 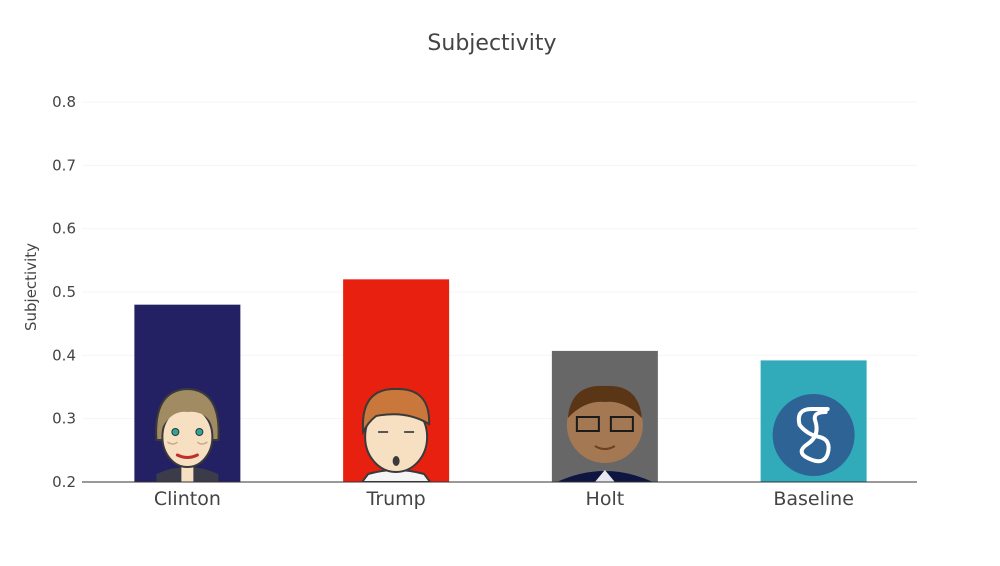 I want to click on y-tick-label: 0.4, so click(x=64, y=355).